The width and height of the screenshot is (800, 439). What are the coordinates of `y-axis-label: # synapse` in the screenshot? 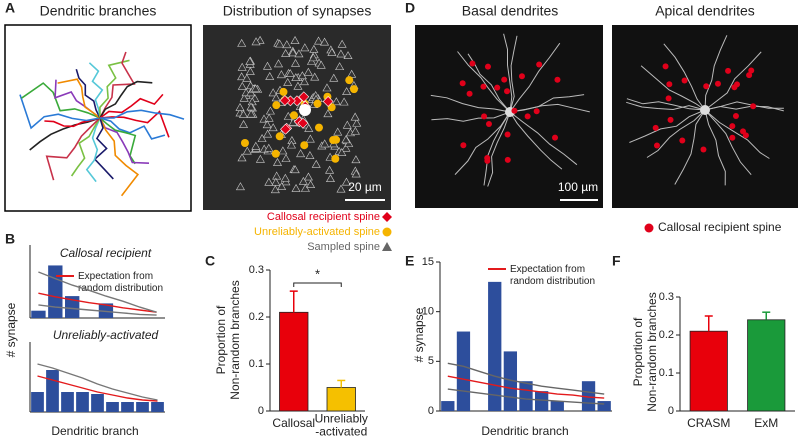 It's located at (11, 329).